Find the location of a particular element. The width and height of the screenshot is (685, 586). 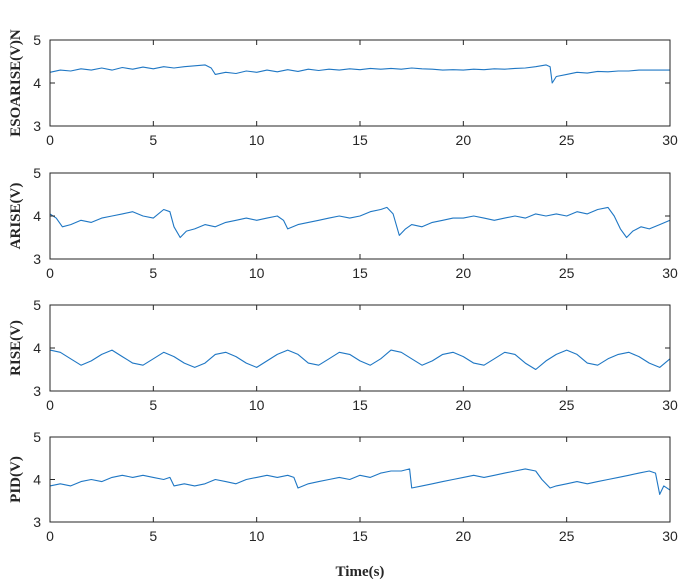

y-axis-label: PID(V) is located at coordinates (16, 479).